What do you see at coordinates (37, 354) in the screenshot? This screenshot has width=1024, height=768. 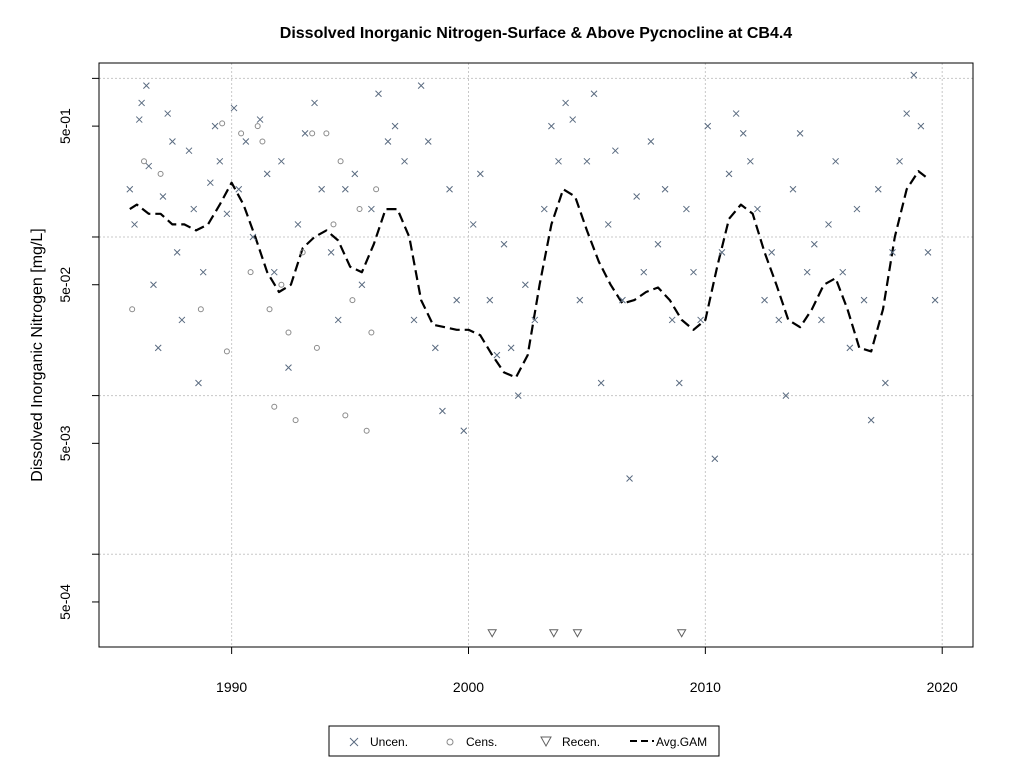 I see `y-axis-label: Dissolved Inorganic Nitrogen [mg/L]` at bounding box center [37, 354].